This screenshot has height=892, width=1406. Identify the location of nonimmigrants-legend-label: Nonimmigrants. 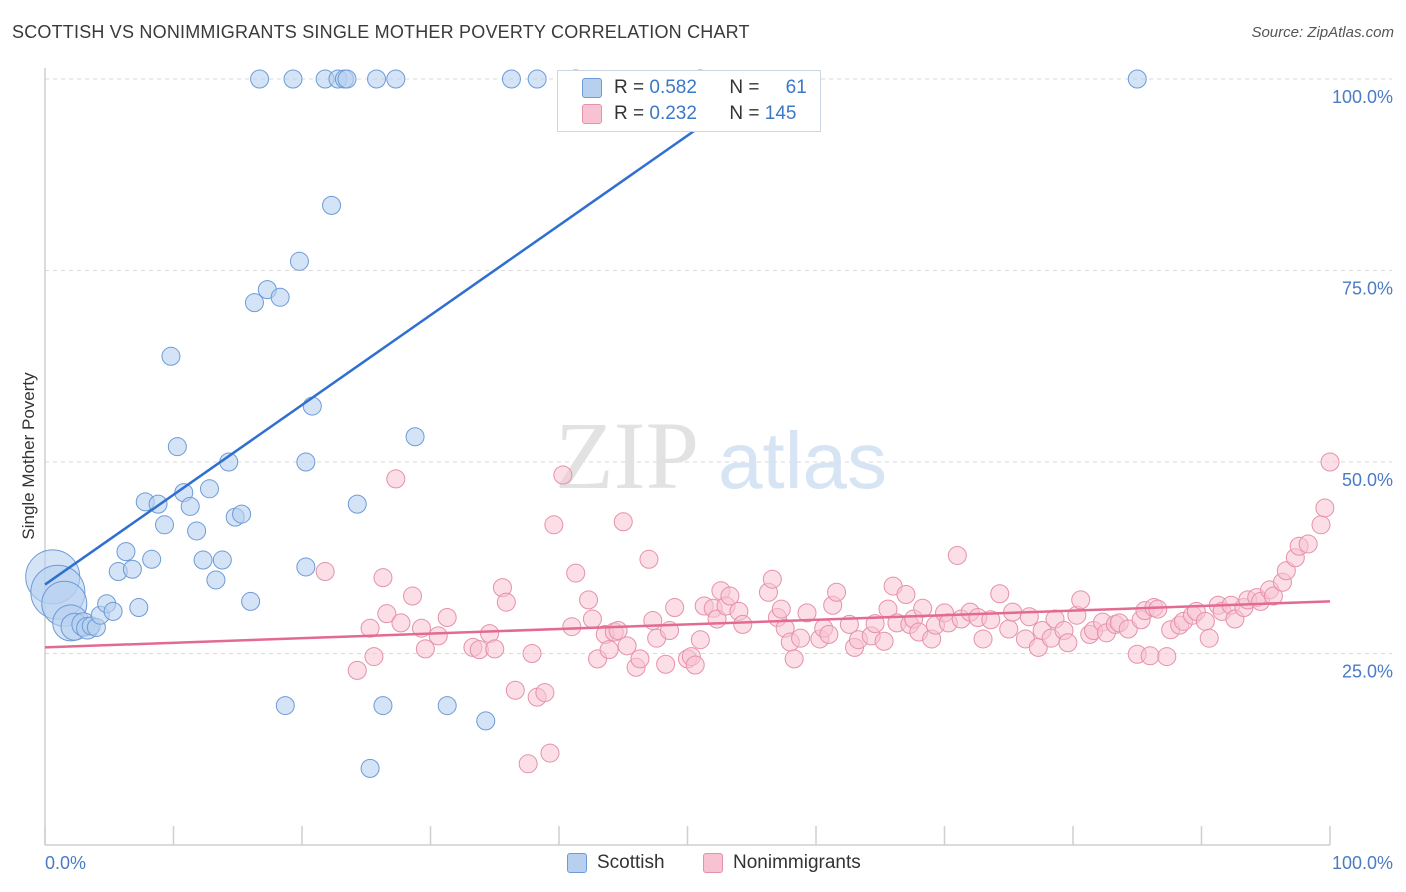
(797, 862).